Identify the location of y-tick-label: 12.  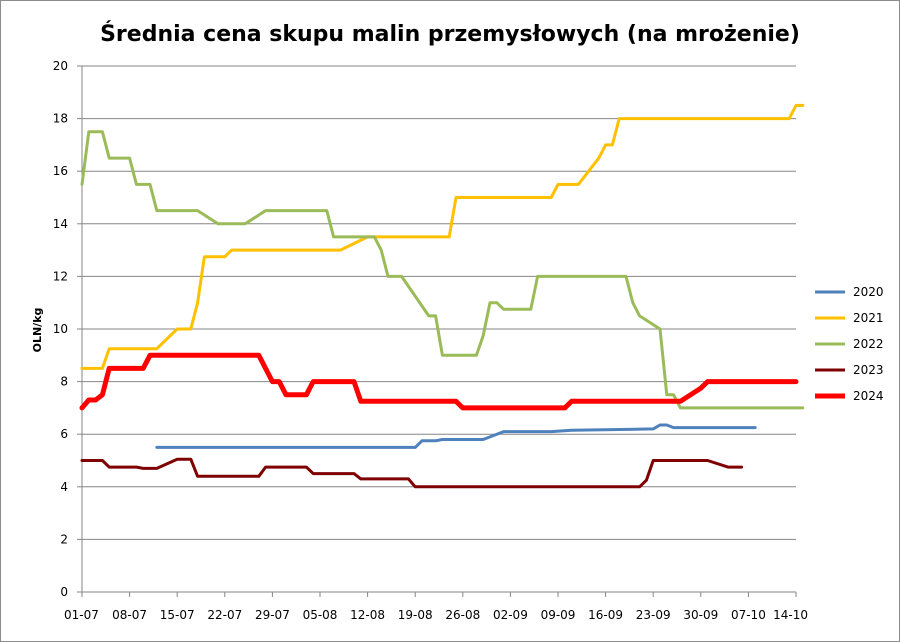
(60, 276).